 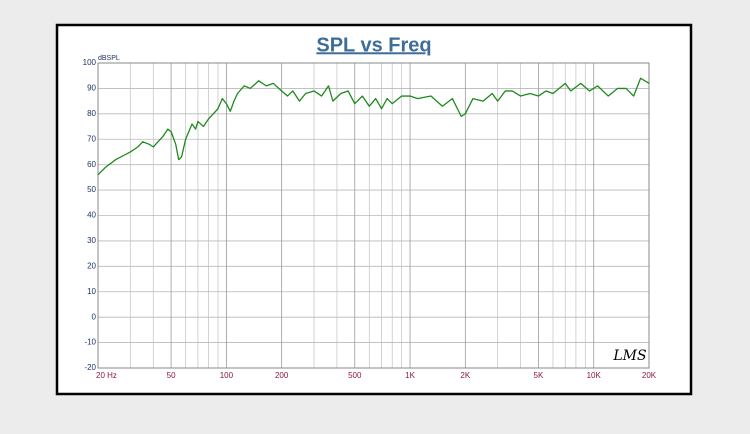 What do you see at coordinates (91, 189) in the screenshot?
I see `y-tick-label: 50` at bounding box center [91, 189].